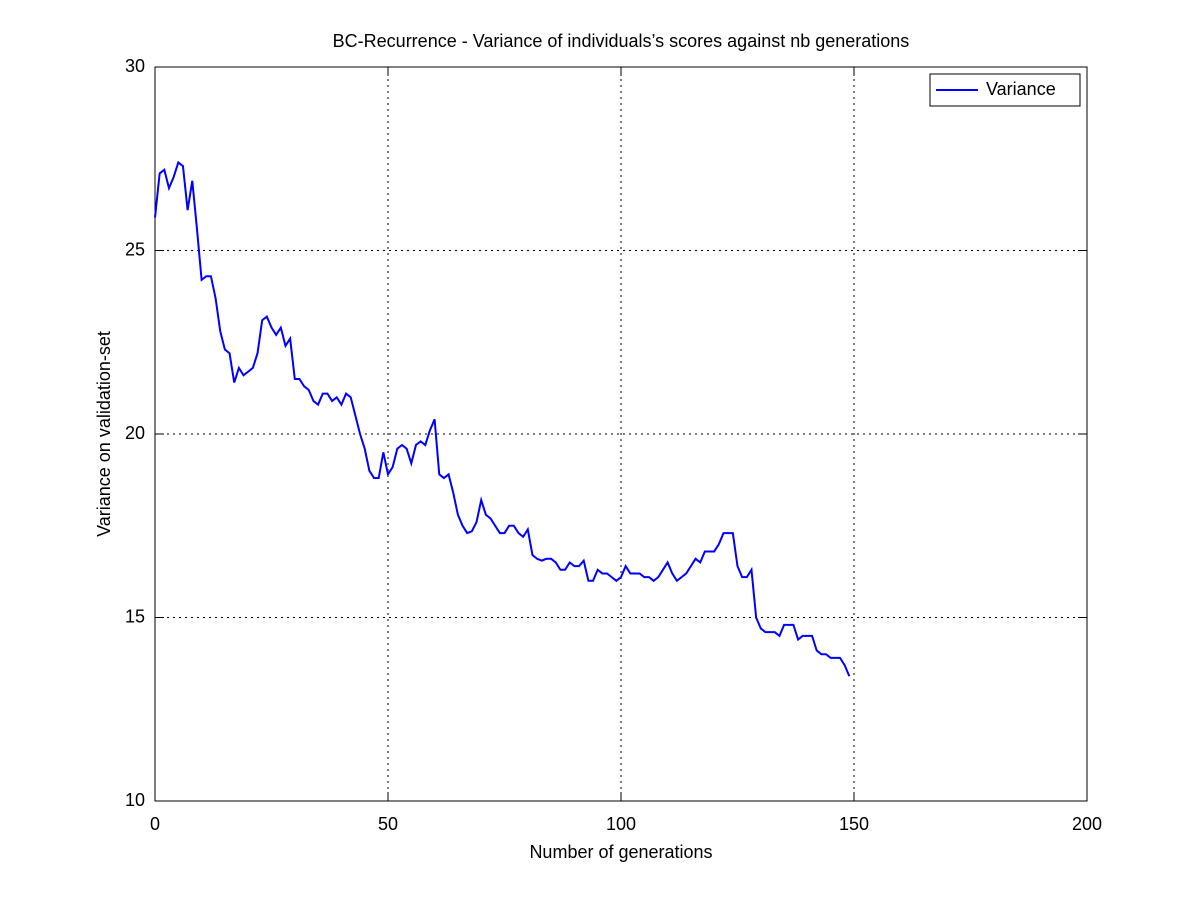 Image resolution: width=1200 pixels, height=900 pixels. What do you see at coordinates (854, 824) in the screenshot?
I see `x-tick-label: 150` at bounding box center [854, 824].